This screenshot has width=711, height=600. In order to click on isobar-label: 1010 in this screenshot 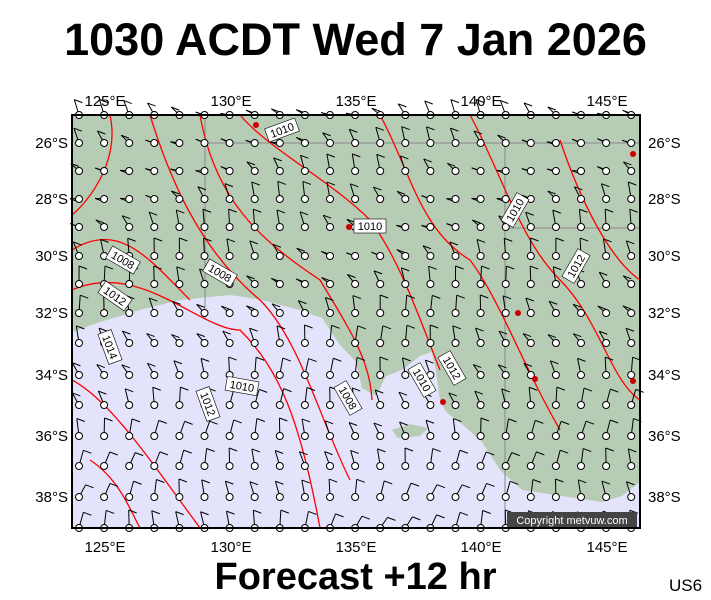, I will do `click(370, 227)`.